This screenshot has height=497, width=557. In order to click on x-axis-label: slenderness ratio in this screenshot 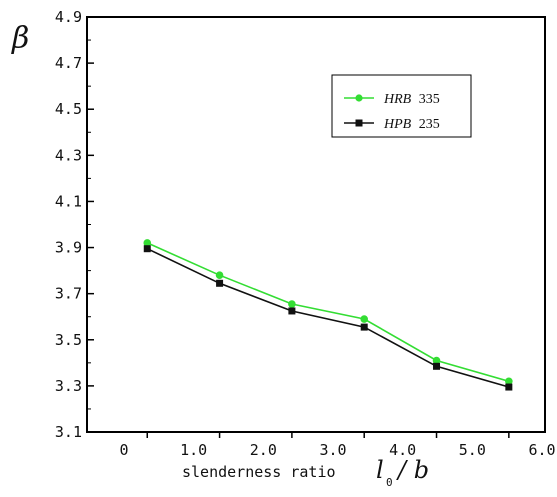, I will do `click(259, 472)`.